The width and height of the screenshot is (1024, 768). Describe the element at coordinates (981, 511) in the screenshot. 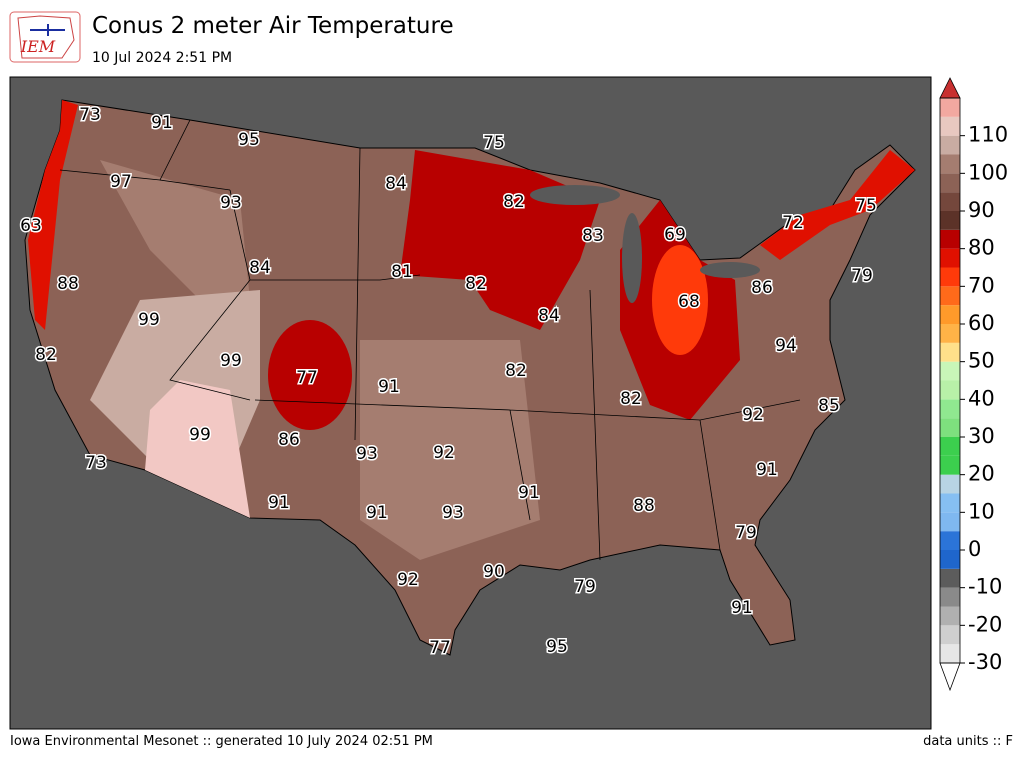

I see `colorbar-tick-label: 10` at that location.